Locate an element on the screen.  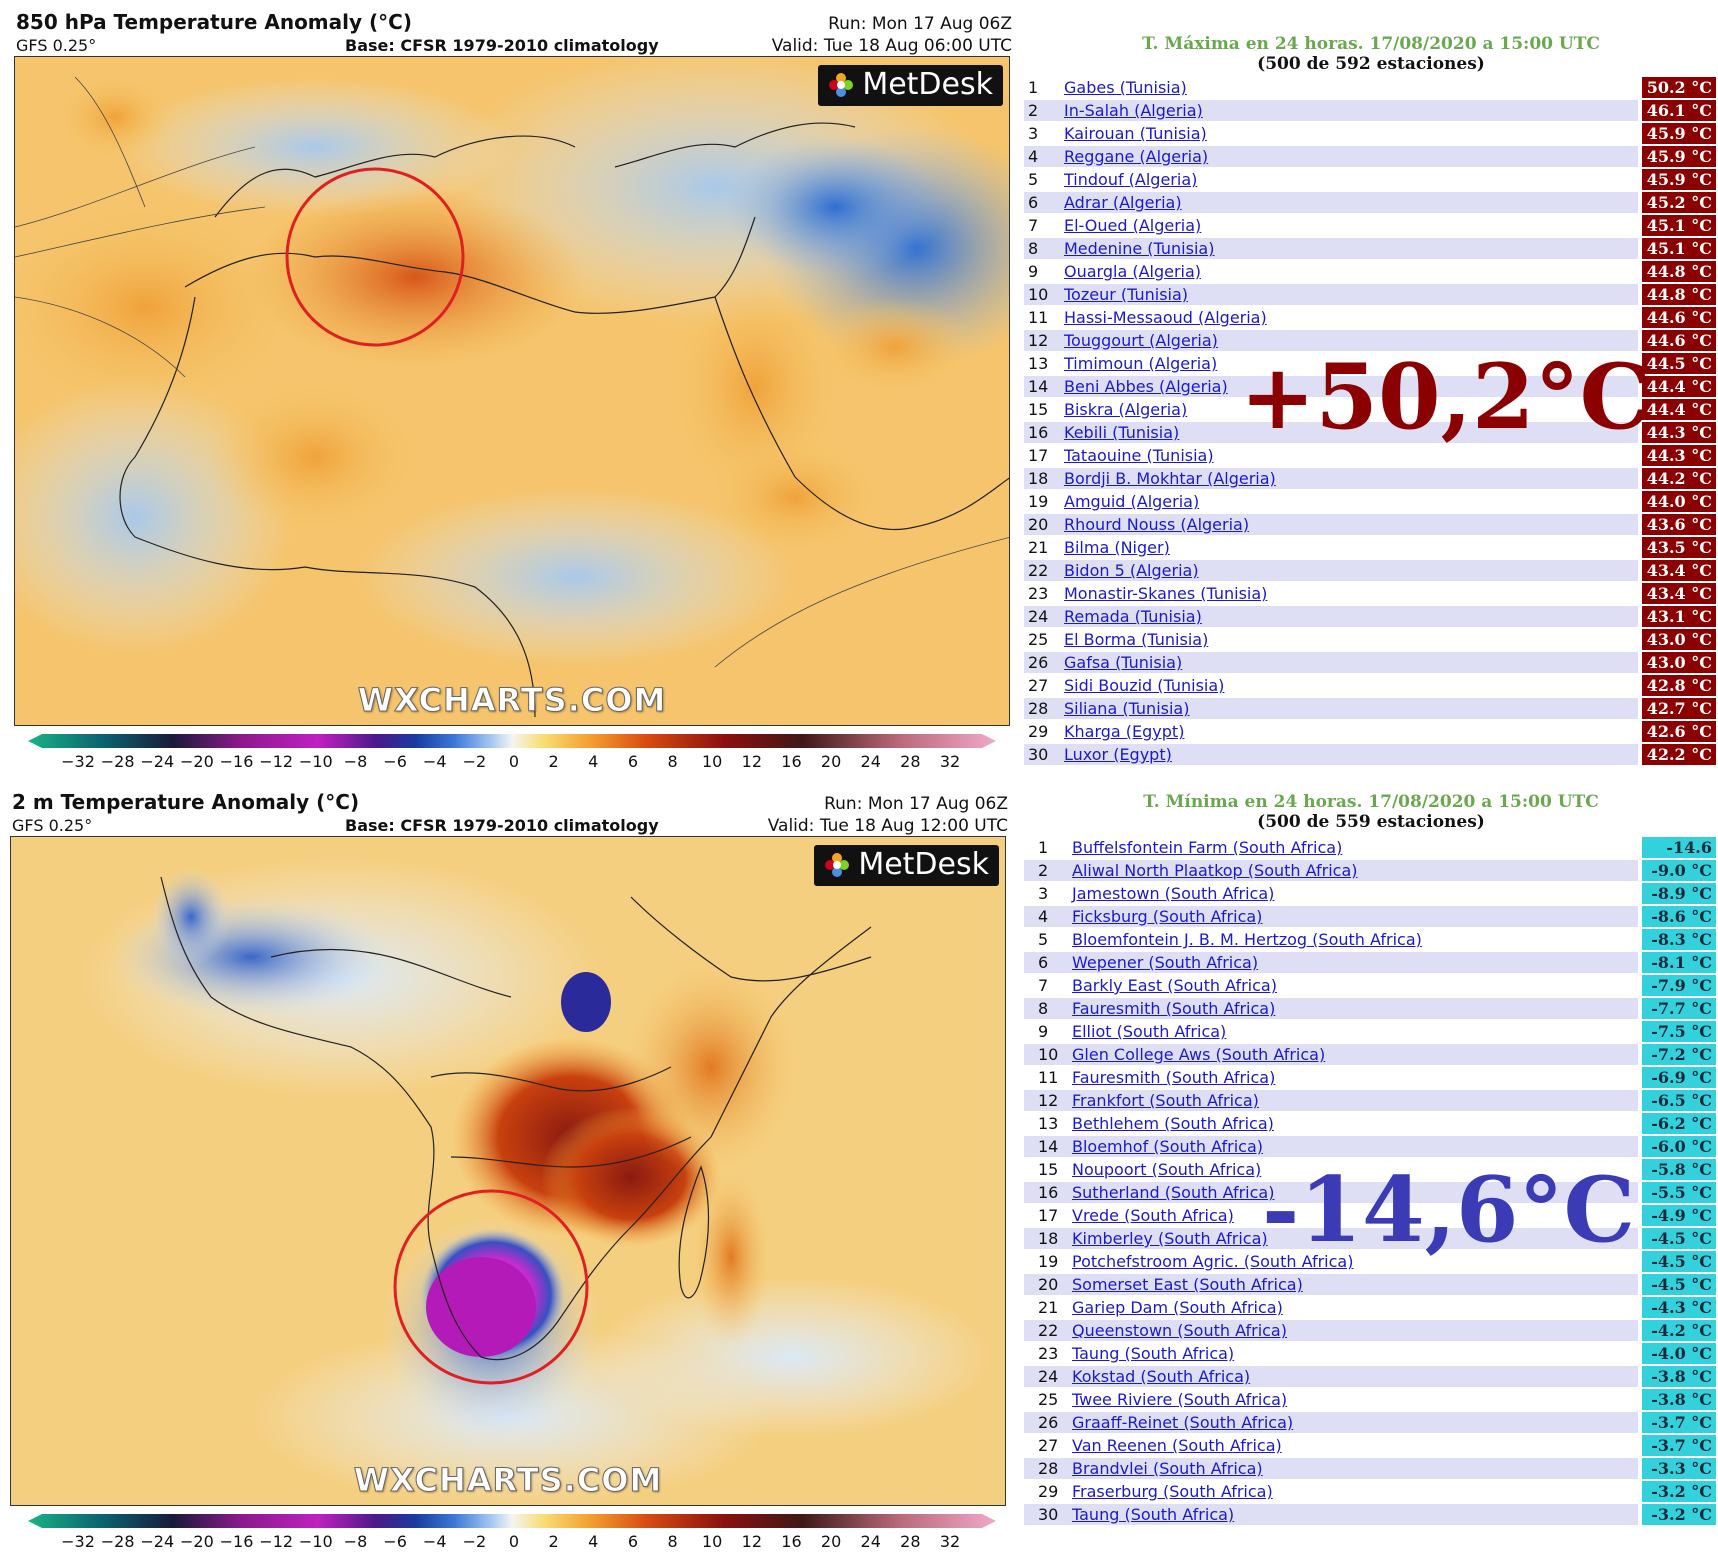
temperature-badge: 43.4 °C is located at coordinates (1679, 593).